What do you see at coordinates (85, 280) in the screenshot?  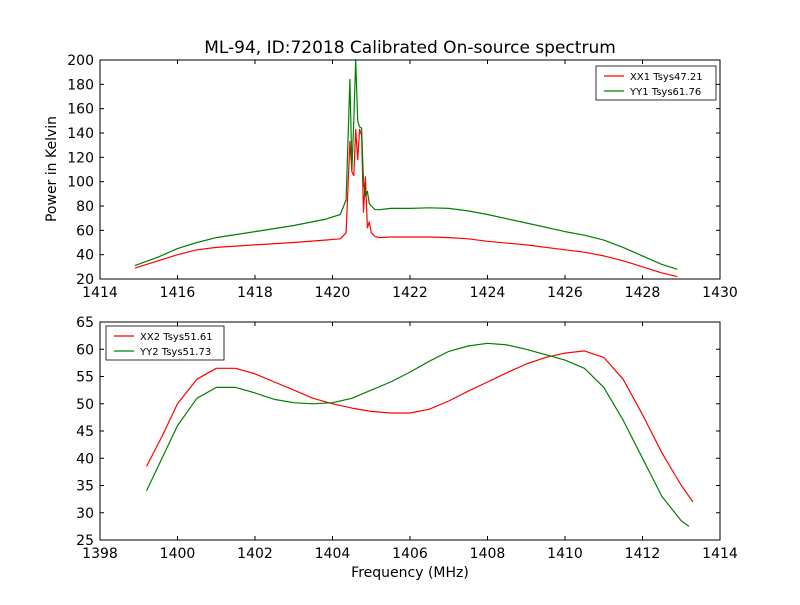 I see `y-tick-label: 20` at bounding box center [85, 280].